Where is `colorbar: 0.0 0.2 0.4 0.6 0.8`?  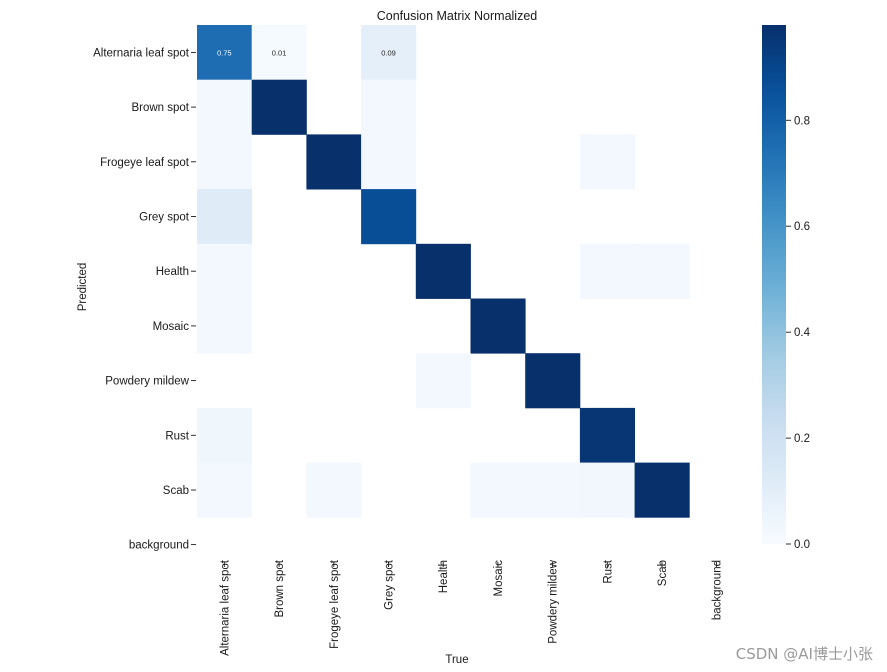 colorbar: 0.0 0.2 0.4 0.6 0.8 is located at coordinates (786, 288).